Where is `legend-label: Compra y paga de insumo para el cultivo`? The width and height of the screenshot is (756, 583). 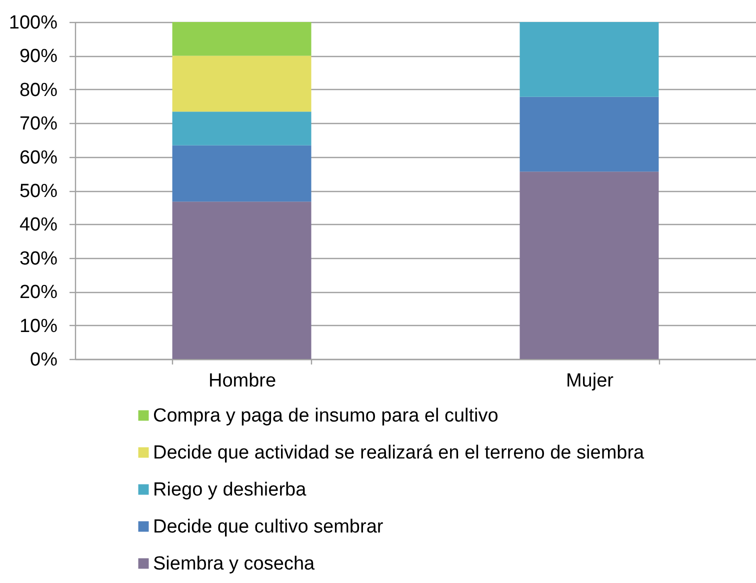
legend-label: Compra y paga de insumo para el cultivo is located at coordinates (325, 416).